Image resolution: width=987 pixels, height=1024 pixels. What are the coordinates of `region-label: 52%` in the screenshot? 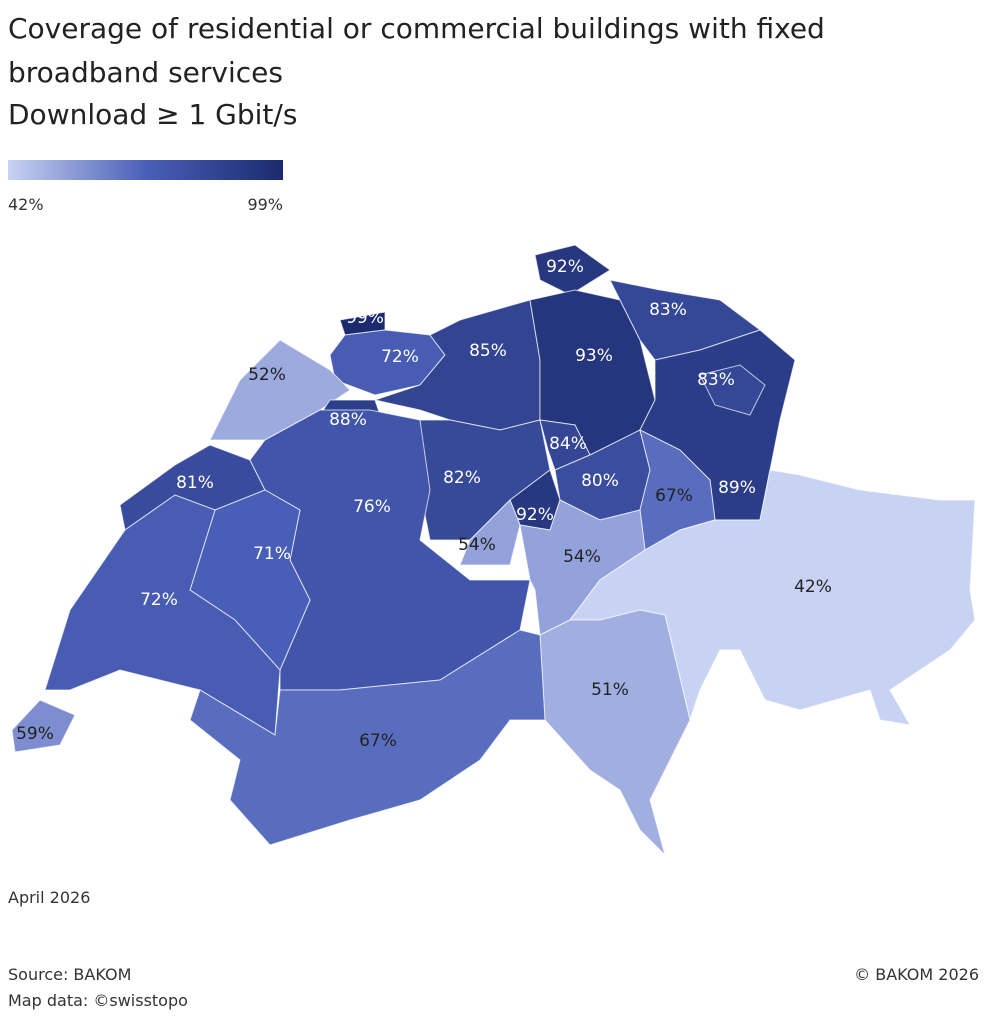 It's located at (267, 375).